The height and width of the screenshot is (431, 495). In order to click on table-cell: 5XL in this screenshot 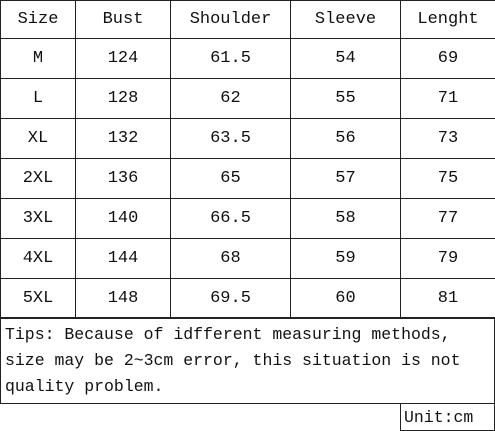, I will do `click(38, 298)`.